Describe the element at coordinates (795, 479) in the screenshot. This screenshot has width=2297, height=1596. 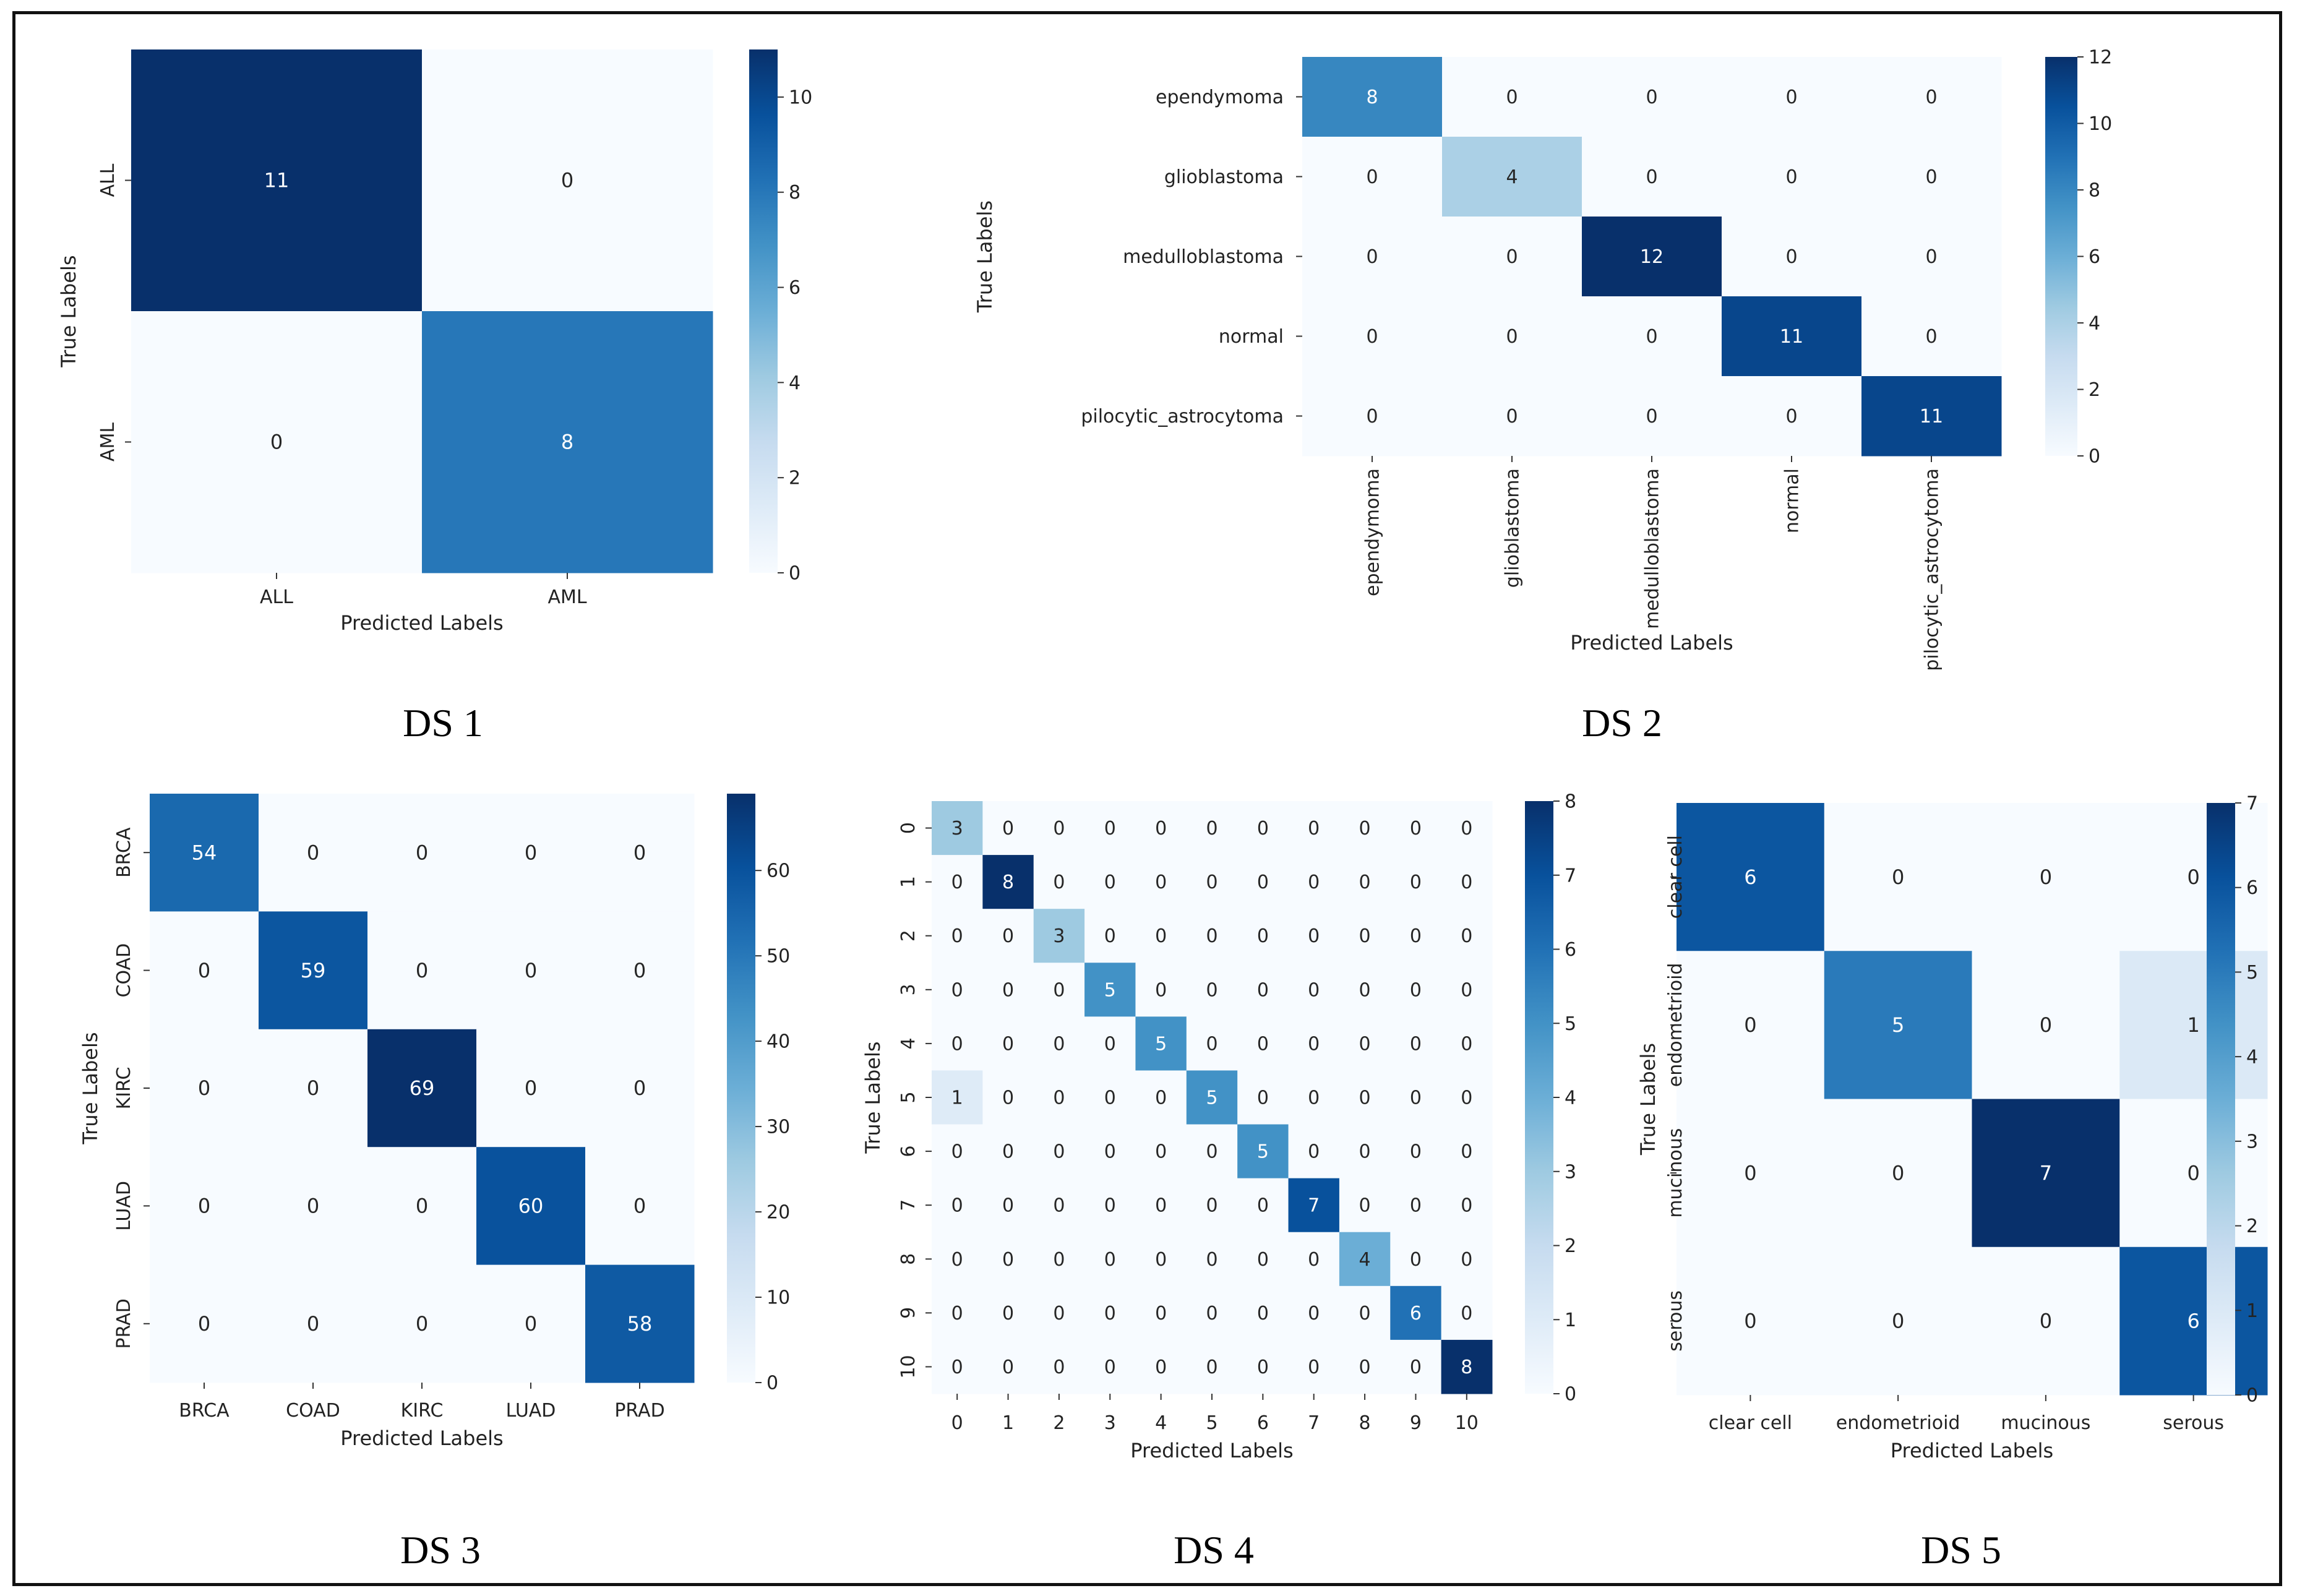
I see `colorbar-tick-label: 2` at that location.